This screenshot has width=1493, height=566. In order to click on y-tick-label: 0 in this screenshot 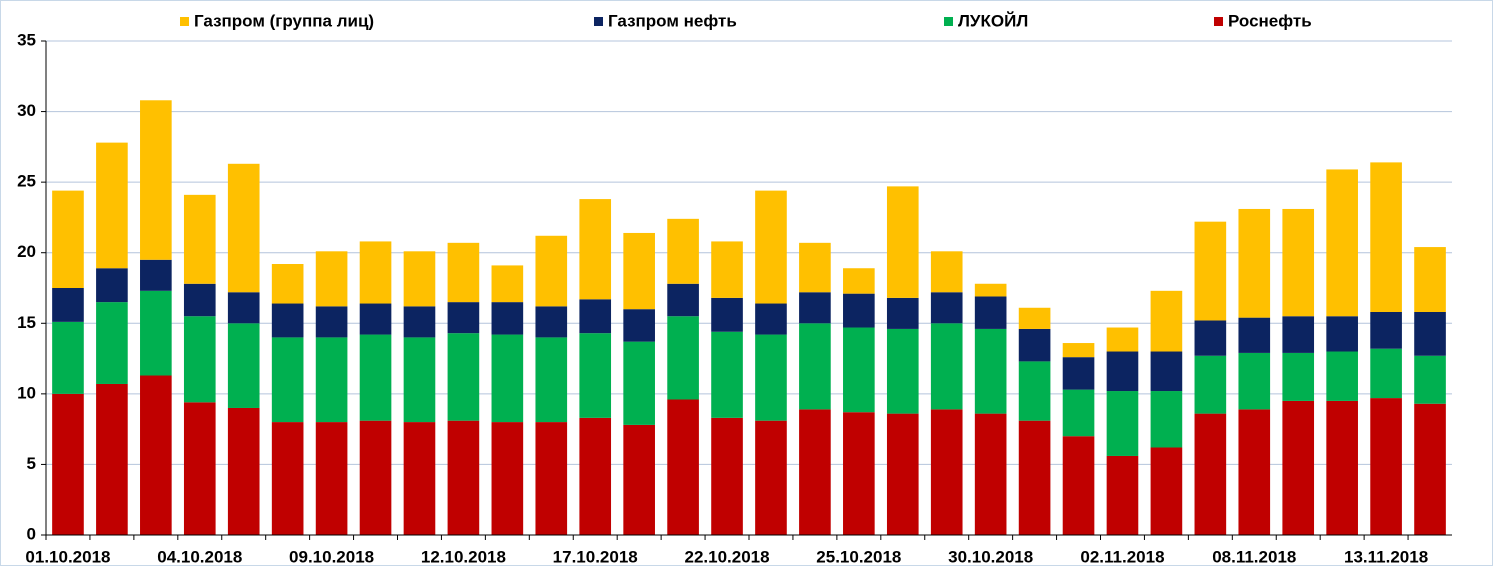, I will do `click(31, 533)`.